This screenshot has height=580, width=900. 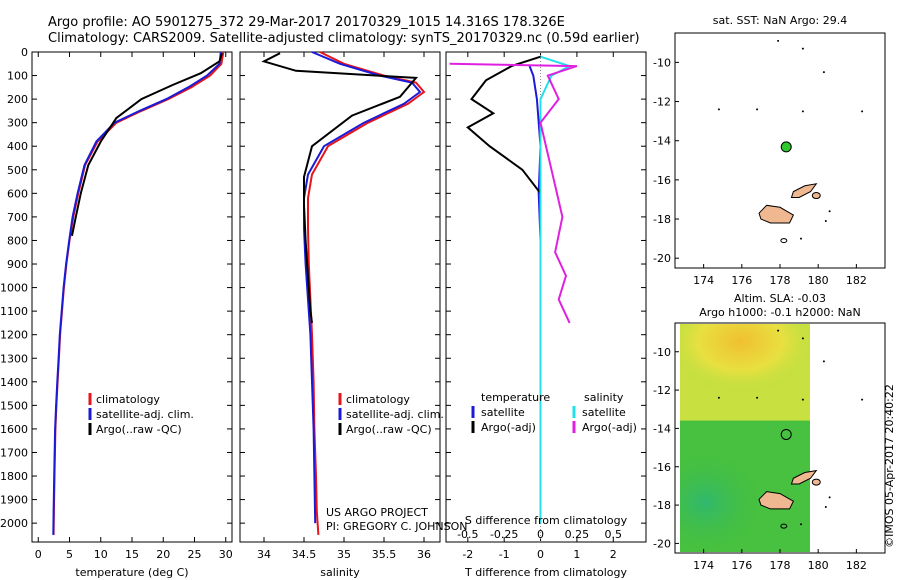 What do you see at coordinates (662, 102) in the screenshot?
I see `map-y-tick-label: -12` at bounding box center [662, 102].